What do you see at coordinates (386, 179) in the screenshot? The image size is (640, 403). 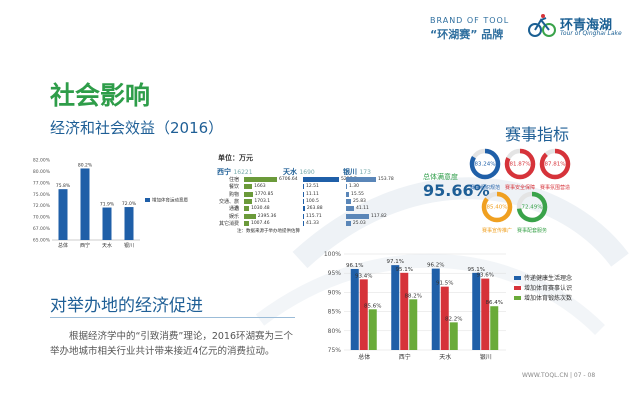 I see `data-label: 153.78` at bounding box center [386, 179].